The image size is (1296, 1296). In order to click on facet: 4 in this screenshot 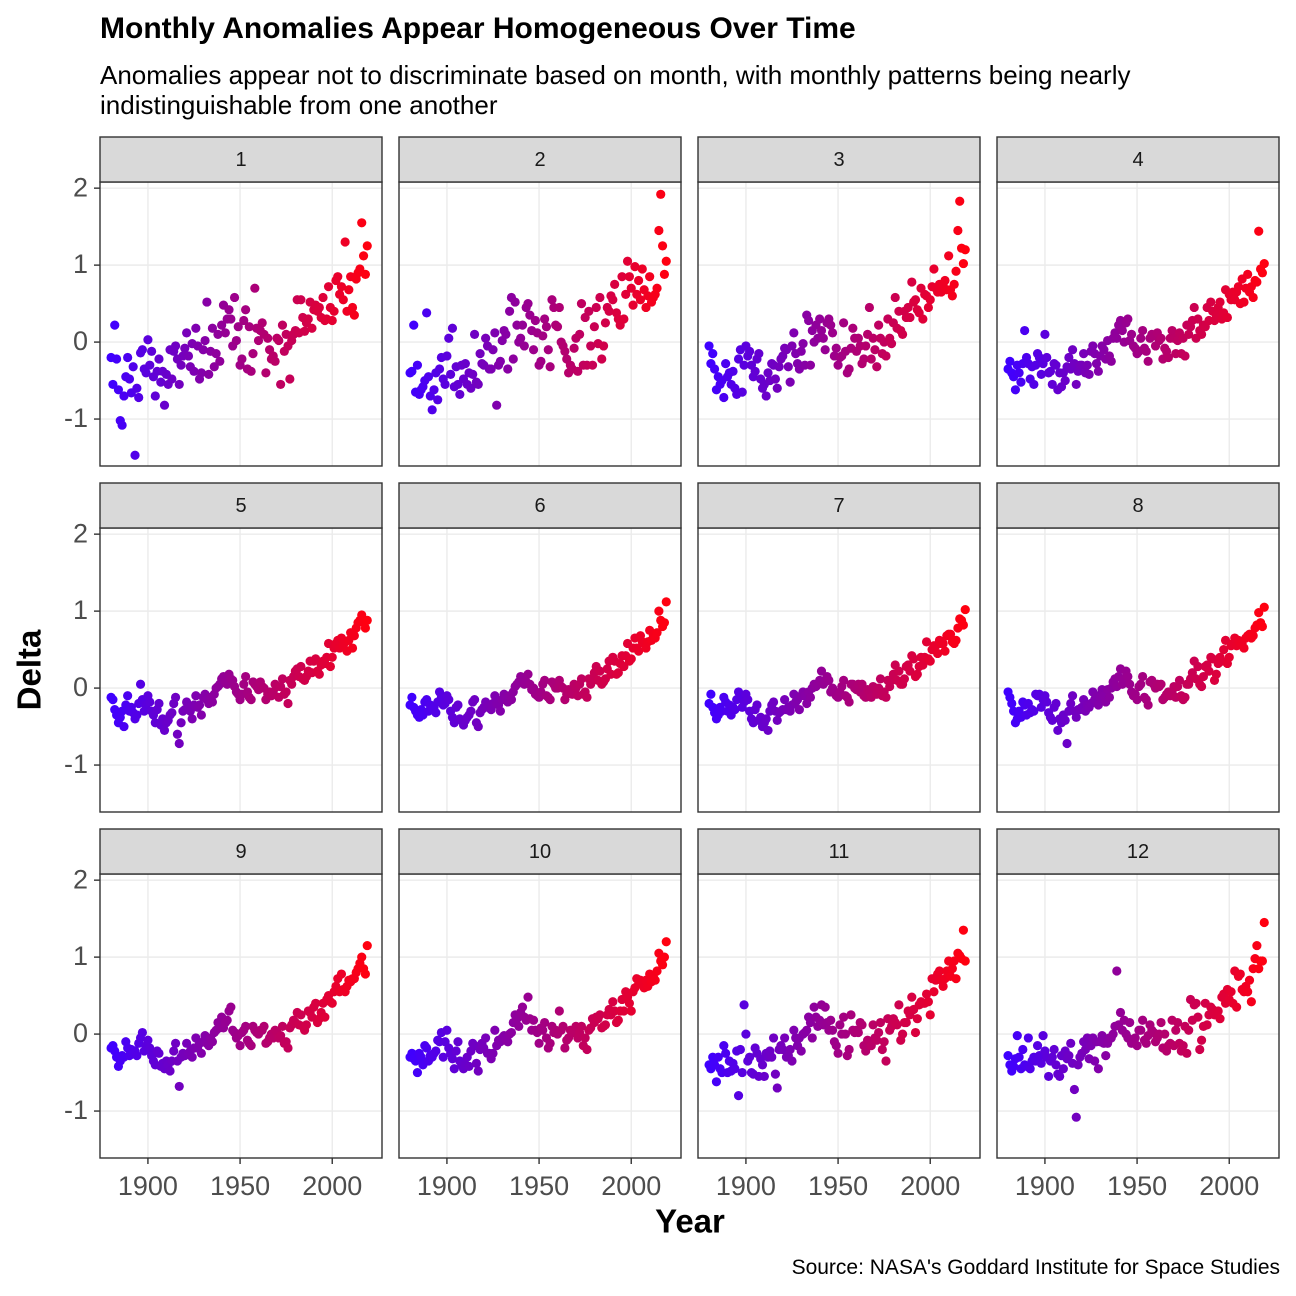, I will do `click(1138, 301)`.